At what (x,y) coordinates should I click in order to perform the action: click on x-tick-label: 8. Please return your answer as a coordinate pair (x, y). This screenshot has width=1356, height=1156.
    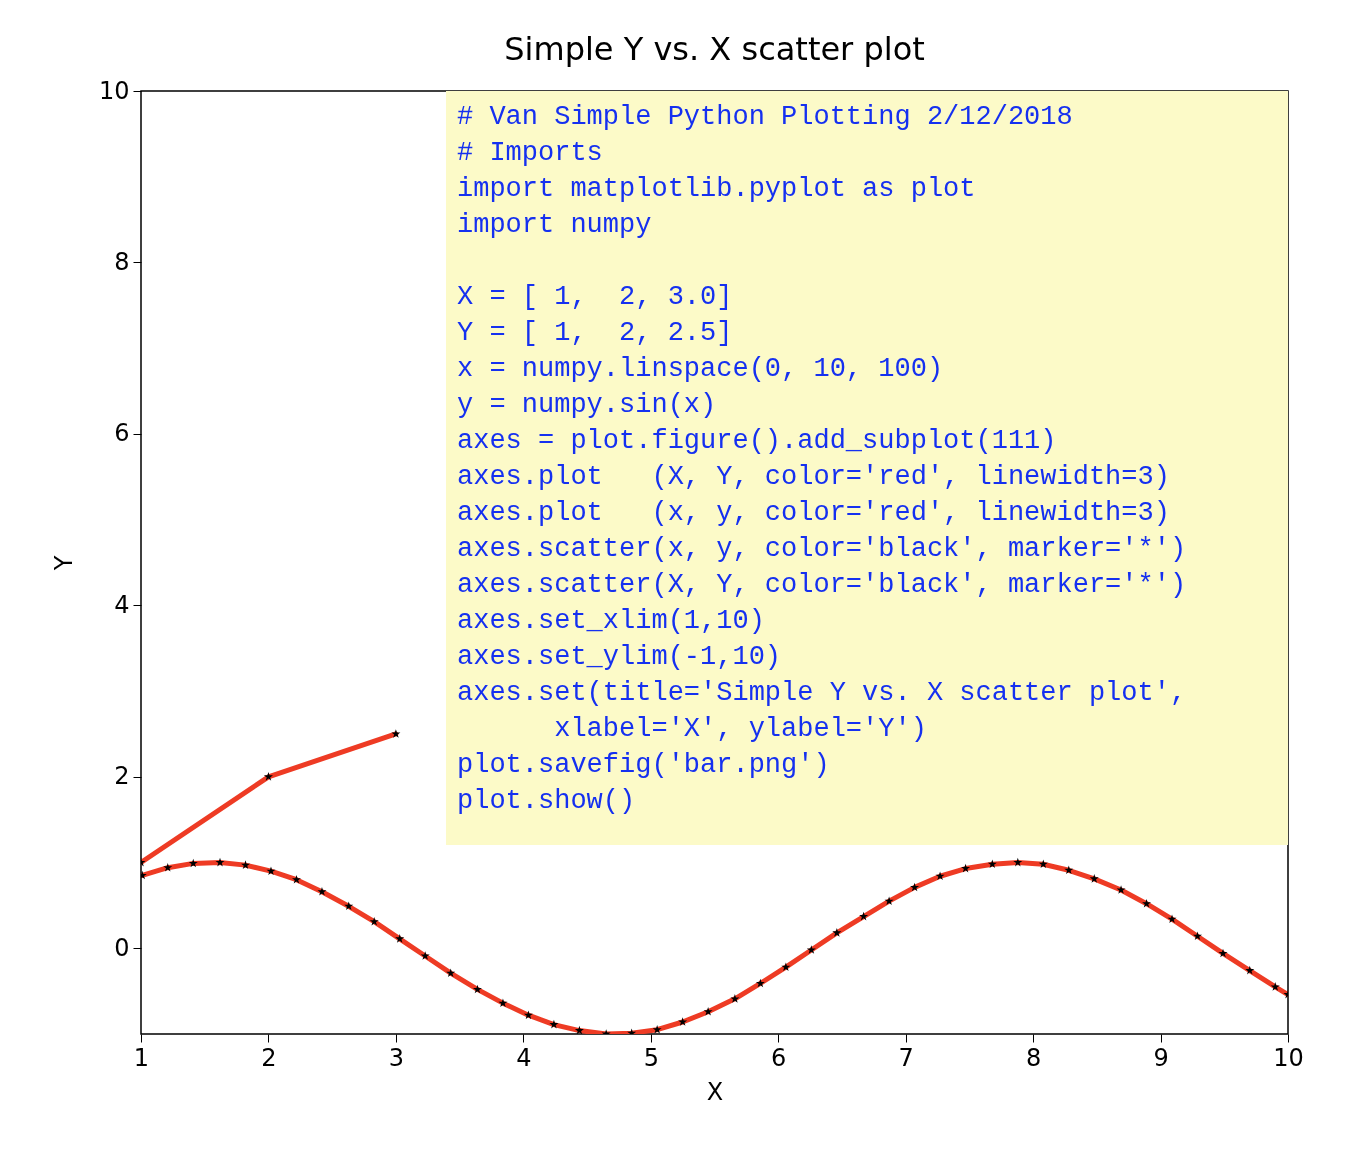
    Looking at the image, I should click on (1033, 1057).